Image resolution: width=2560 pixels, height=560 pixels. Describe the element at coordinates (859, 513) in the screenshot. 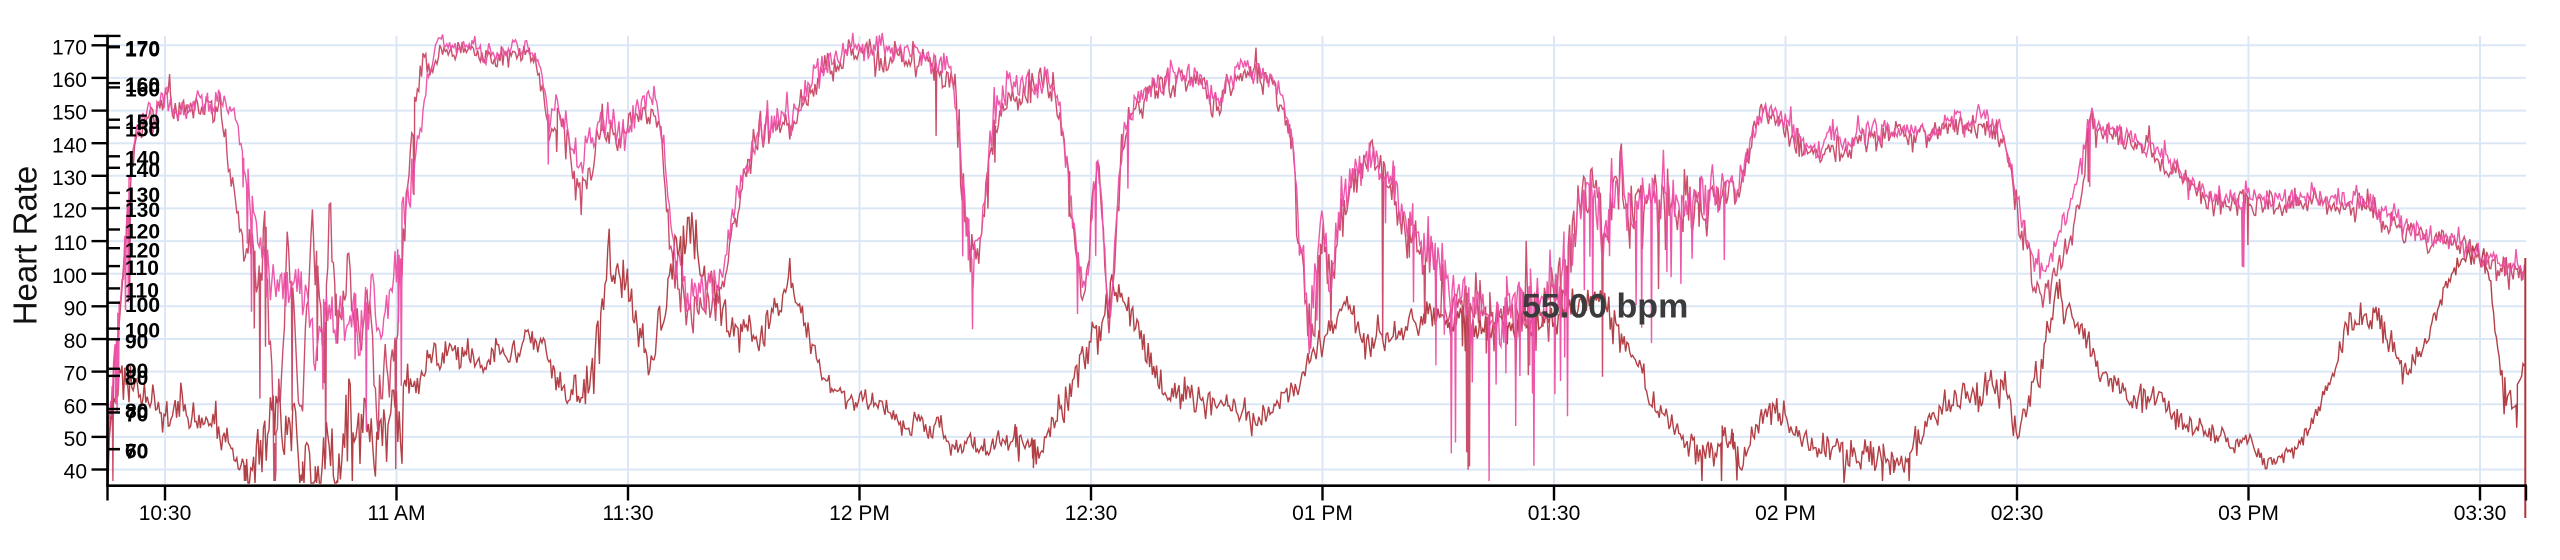

I see `svg-text: 12 PM` at that location.